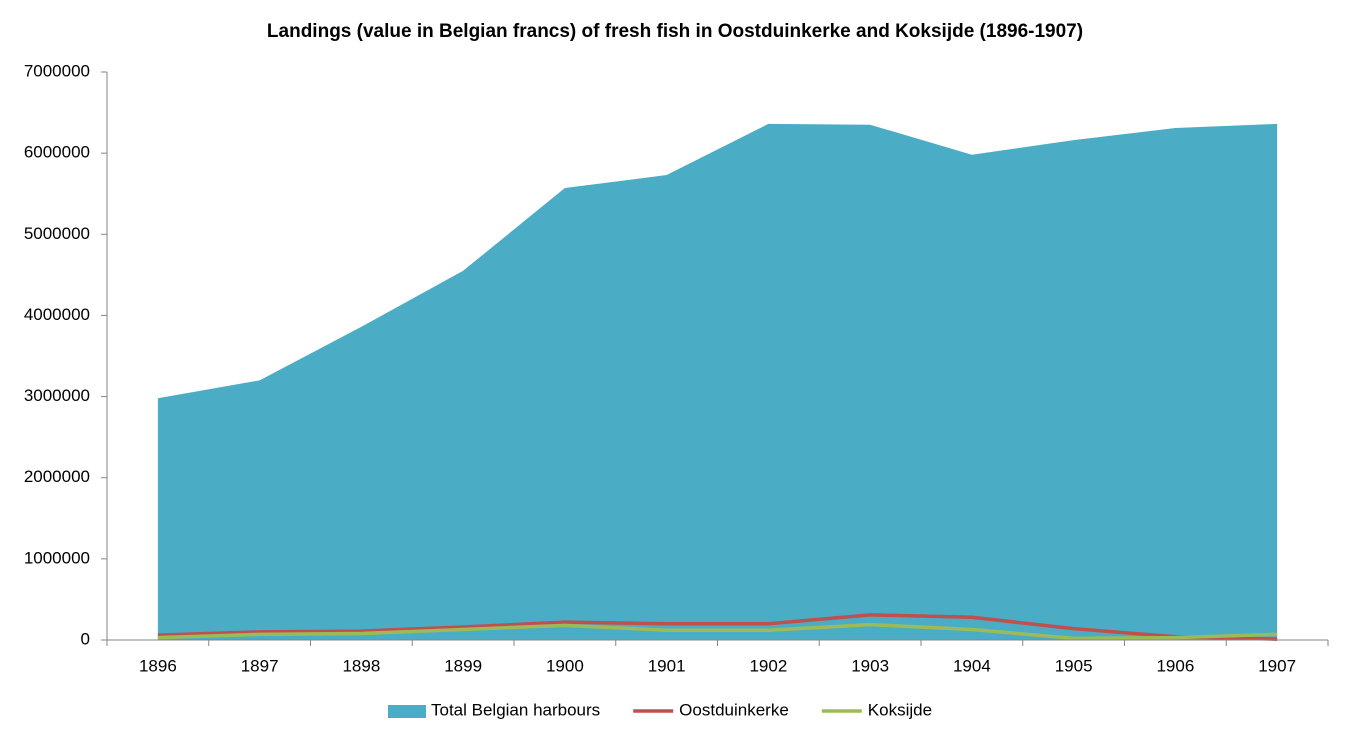  Describe the element at coordinates (260, 665) in the screenshot. I see `x-tick-label: 1897` at that location.